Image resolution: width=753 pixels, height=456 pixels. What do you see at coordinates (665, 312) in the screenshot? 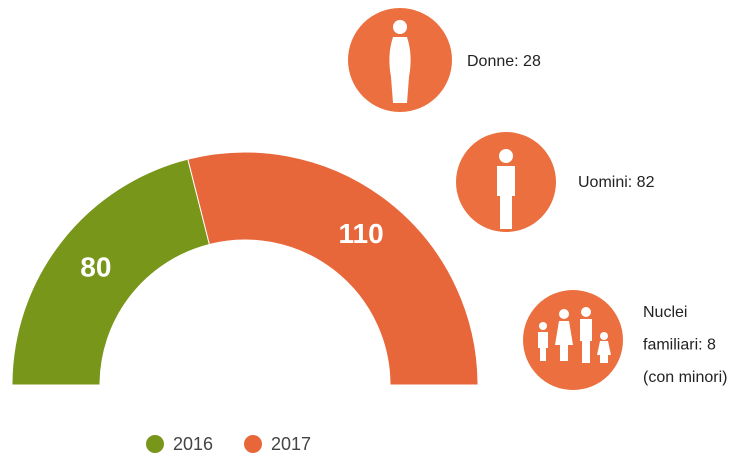
I see `item-text: Nuclei` at bounding box center [665, 312].